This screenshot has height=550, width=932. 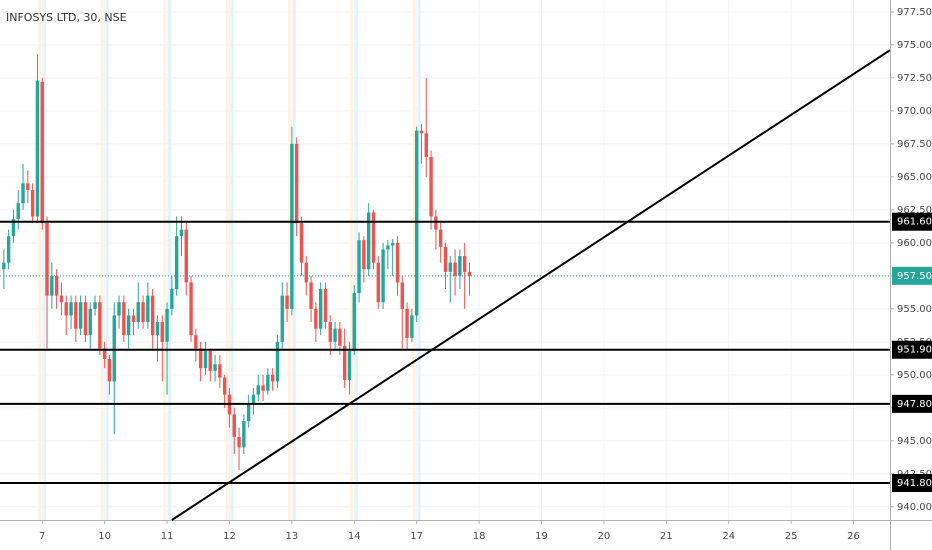 What do you see at coordinates (914, 441) in the screenshot?
I see `y-tick-label: 945.00` at bounding box center [914, 441].